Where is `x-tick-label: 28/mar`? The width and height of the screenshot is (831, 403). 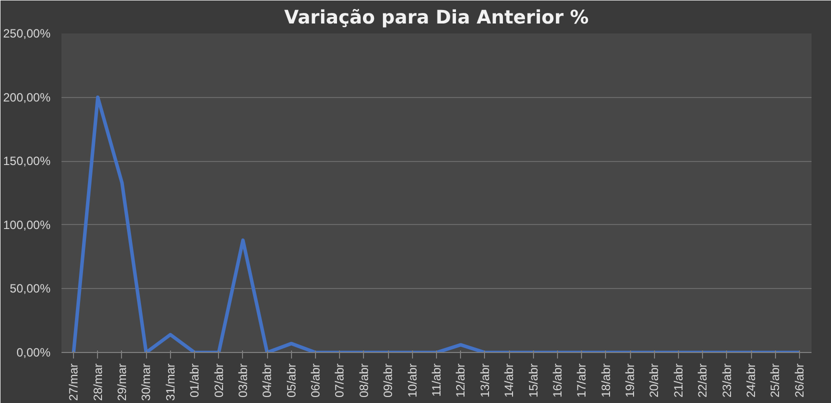
x-tick-label: 28/mar is located at coordinates (97, 382).